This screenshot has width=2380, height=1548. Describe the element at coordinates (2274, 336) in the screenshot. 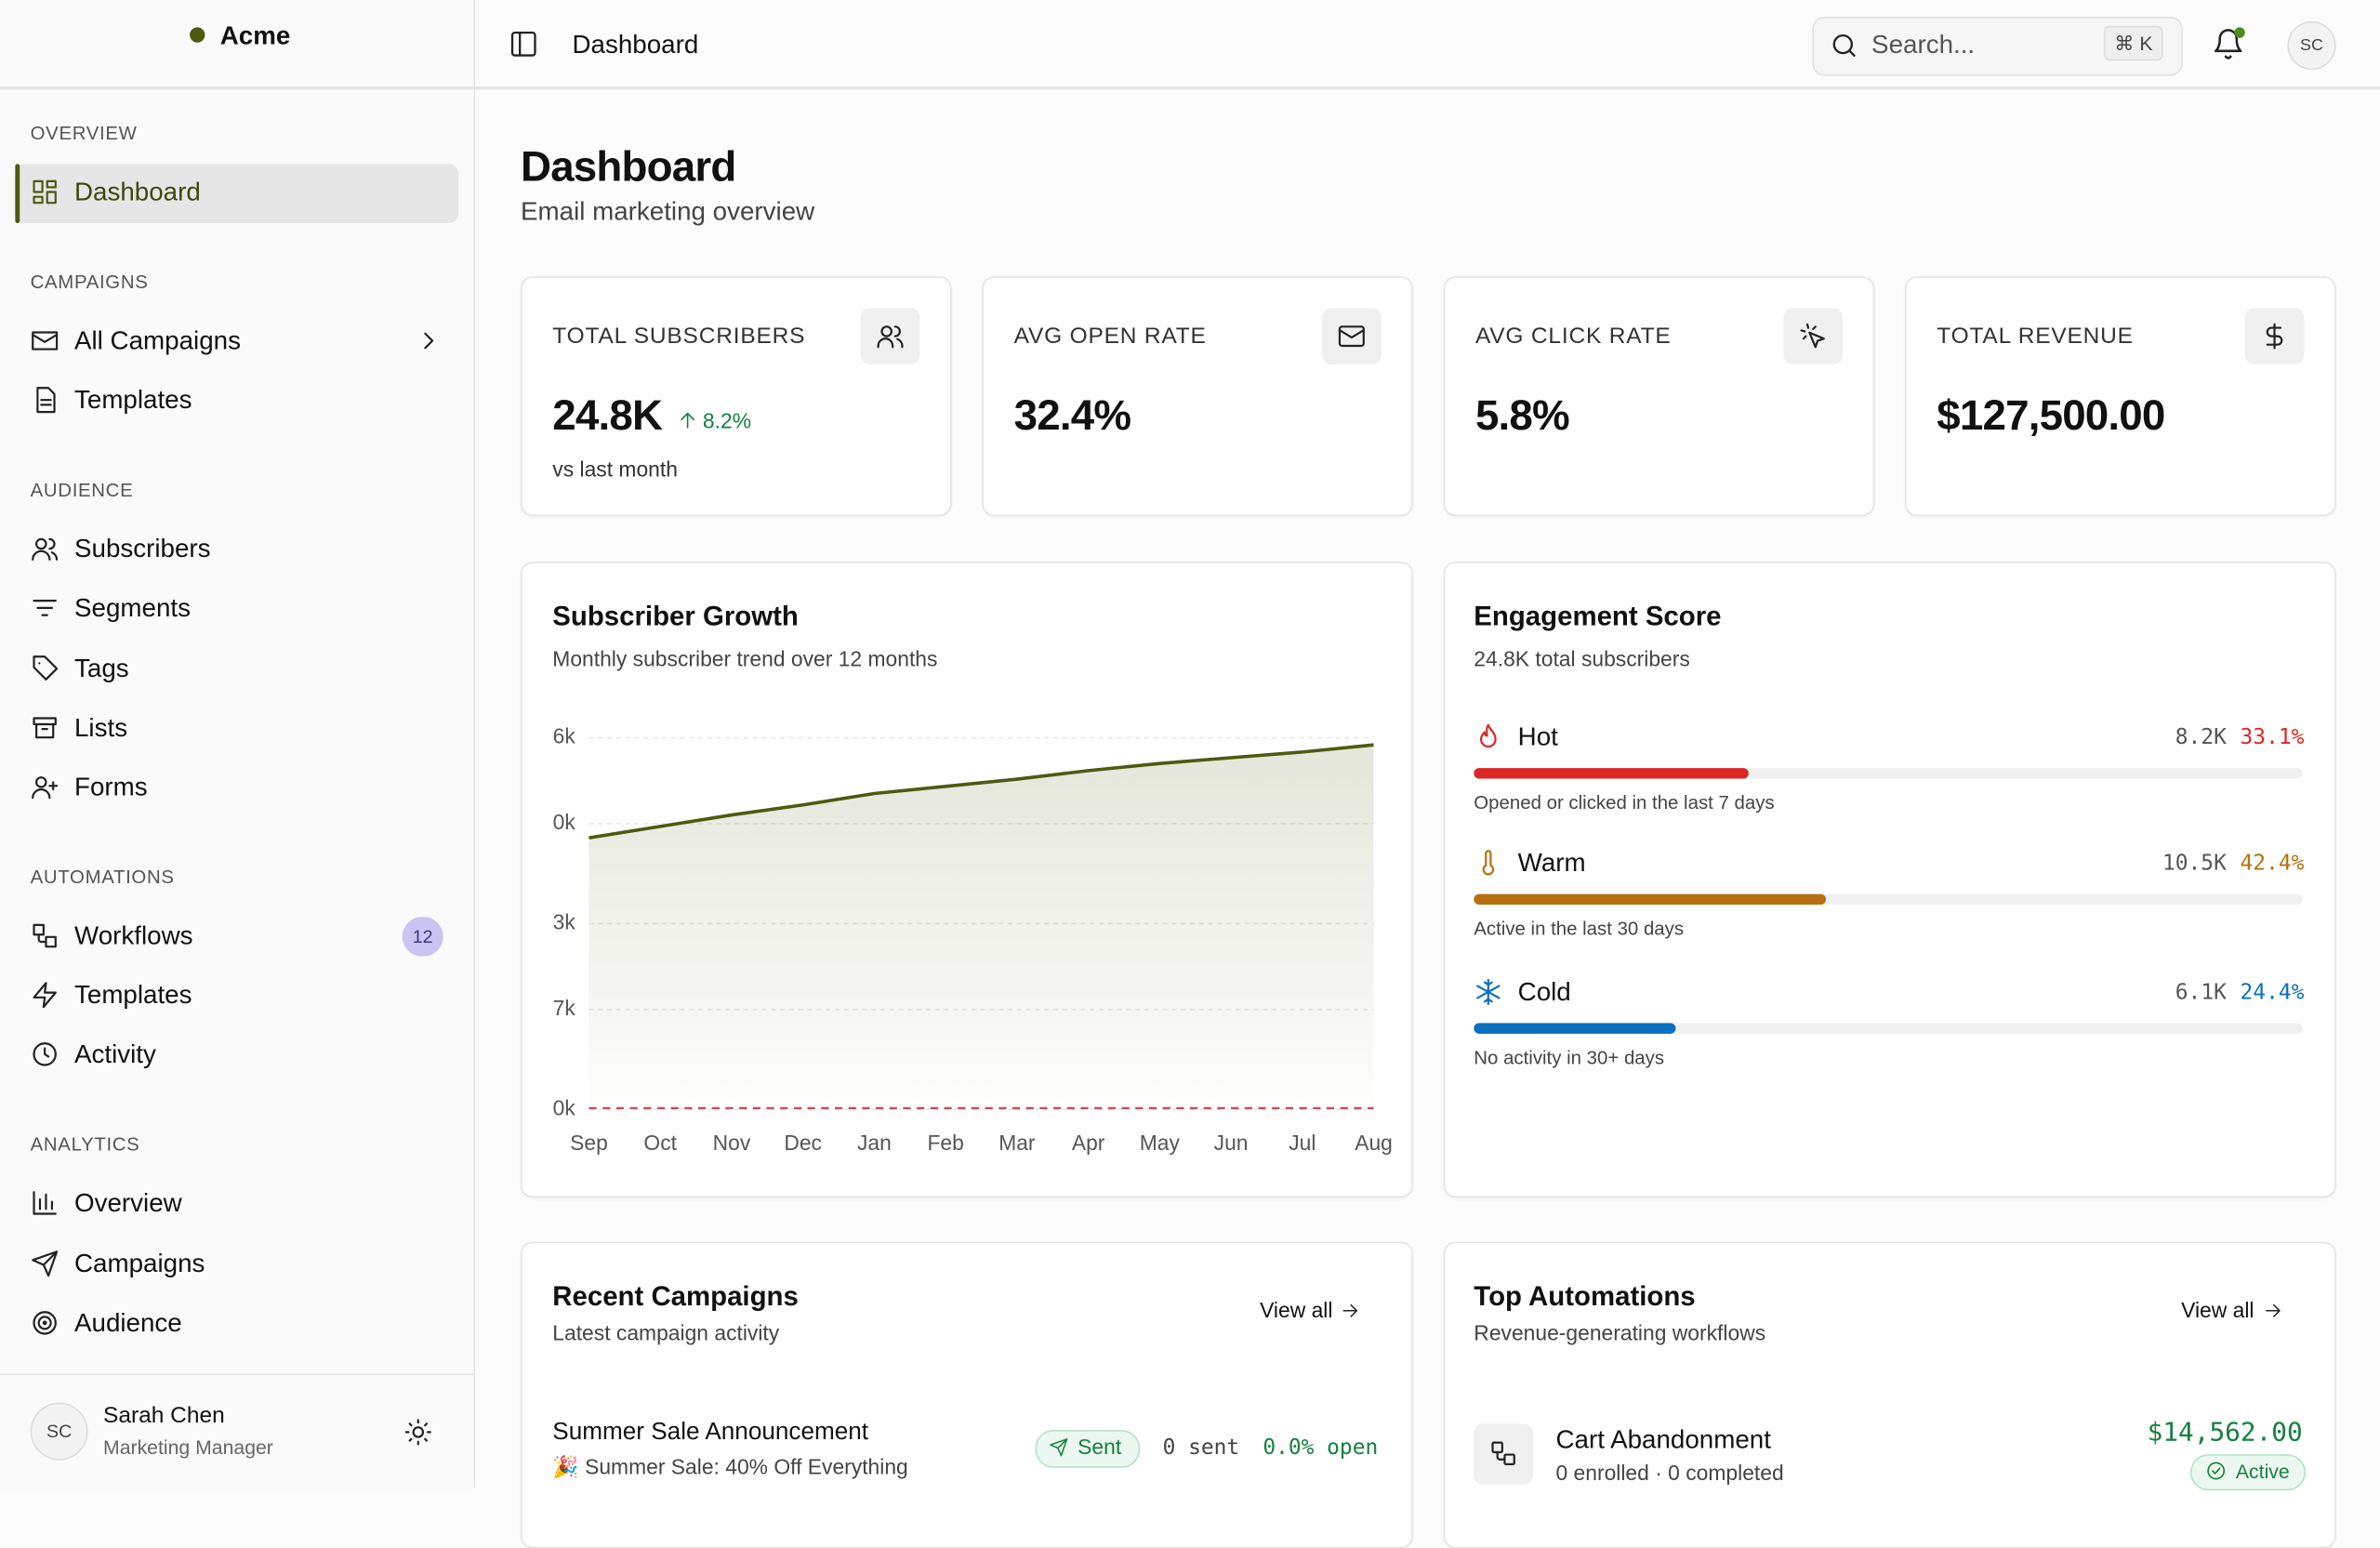

I see `dollar-icon` at that location.